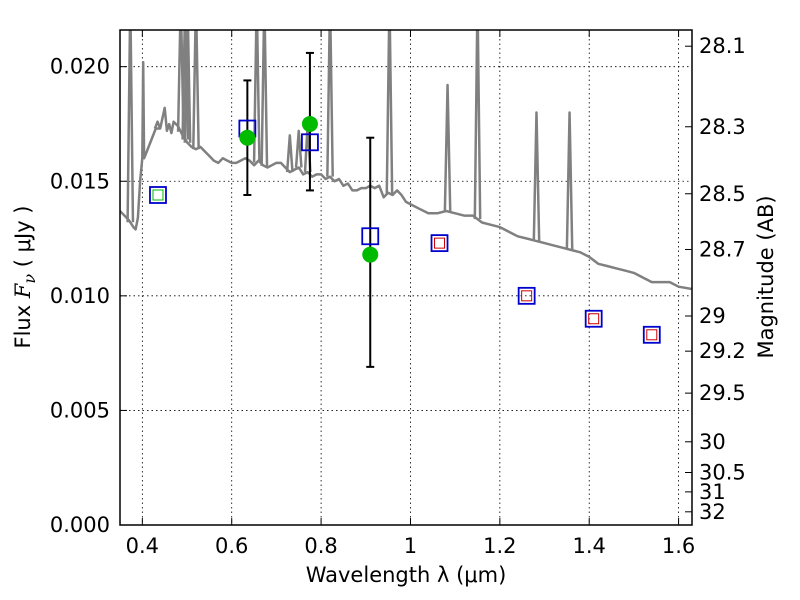 The image size is (800, 600). Describe the element at coordinates (23, 290) in the screenshot. I see `y-axis-label-part: F` at that location.